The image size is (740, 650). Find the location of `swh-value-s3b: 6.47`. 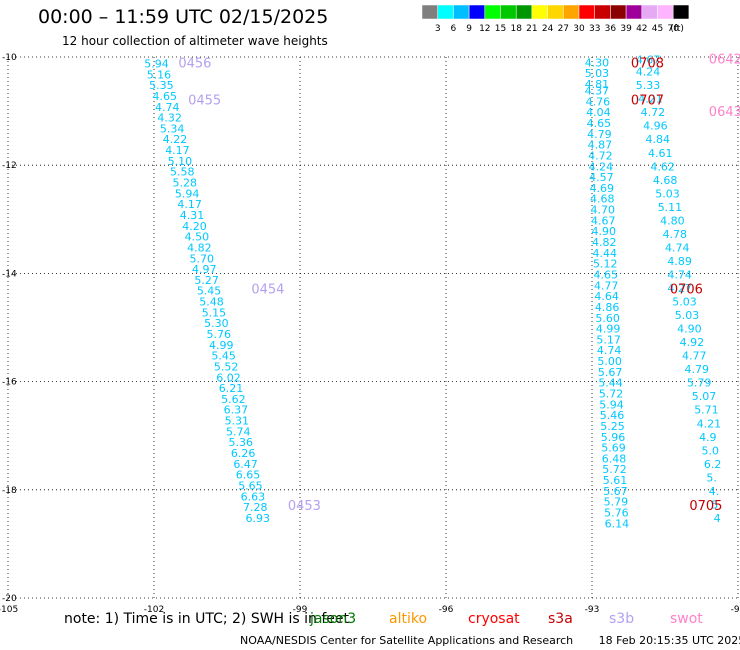

swh-value-s3b: 6.47 is located at coordinates (245, 464).